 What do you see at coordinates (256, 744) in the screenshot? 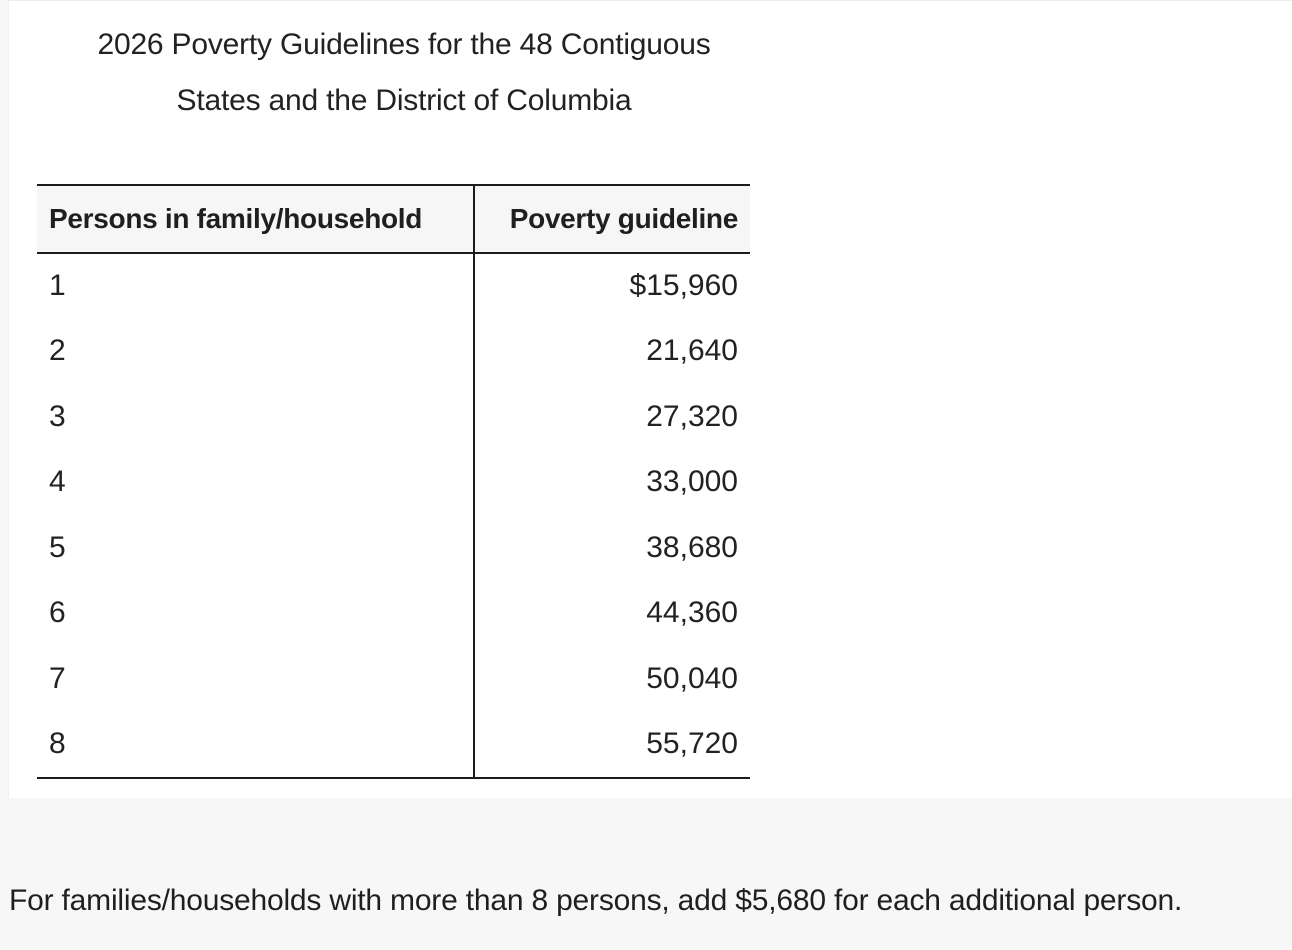
I see `persons-cell: 8` at bounding box center [256, 744].